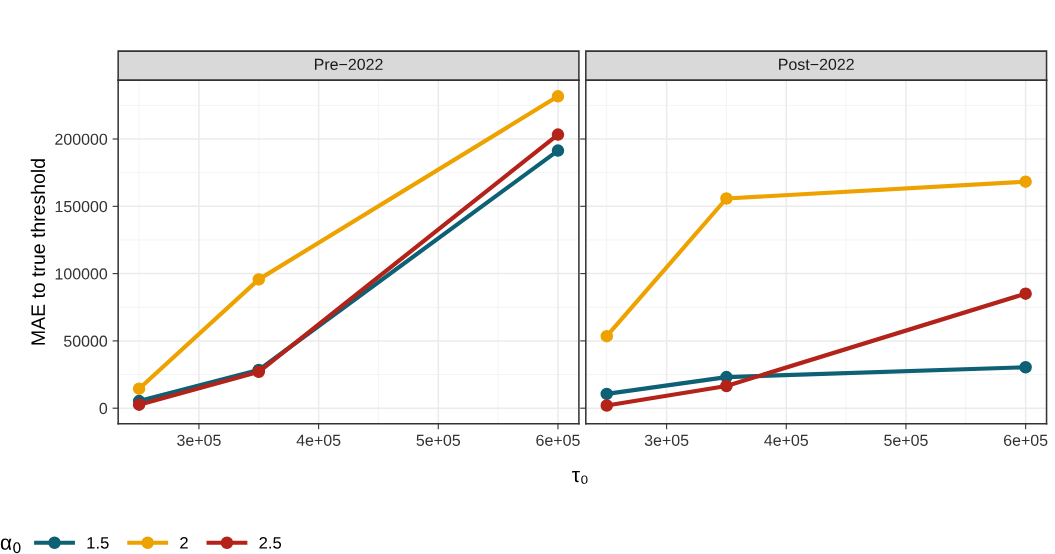 This screenshot has height=554, width=1055. Describe the element at coordinates (184, 542) in the screenshot. I see `legend-label: 2` at that location.